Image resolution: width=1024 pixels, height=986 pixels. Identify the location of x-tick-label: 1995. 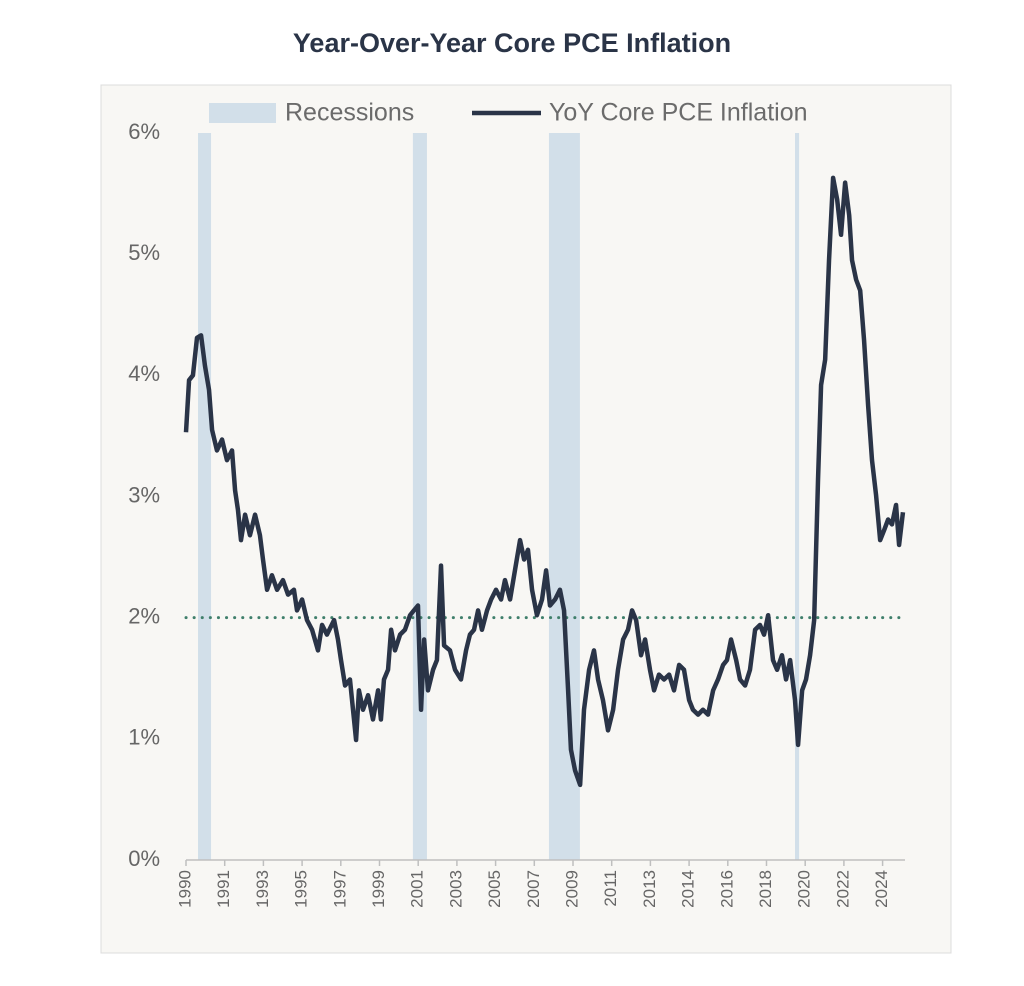
(301, 889).